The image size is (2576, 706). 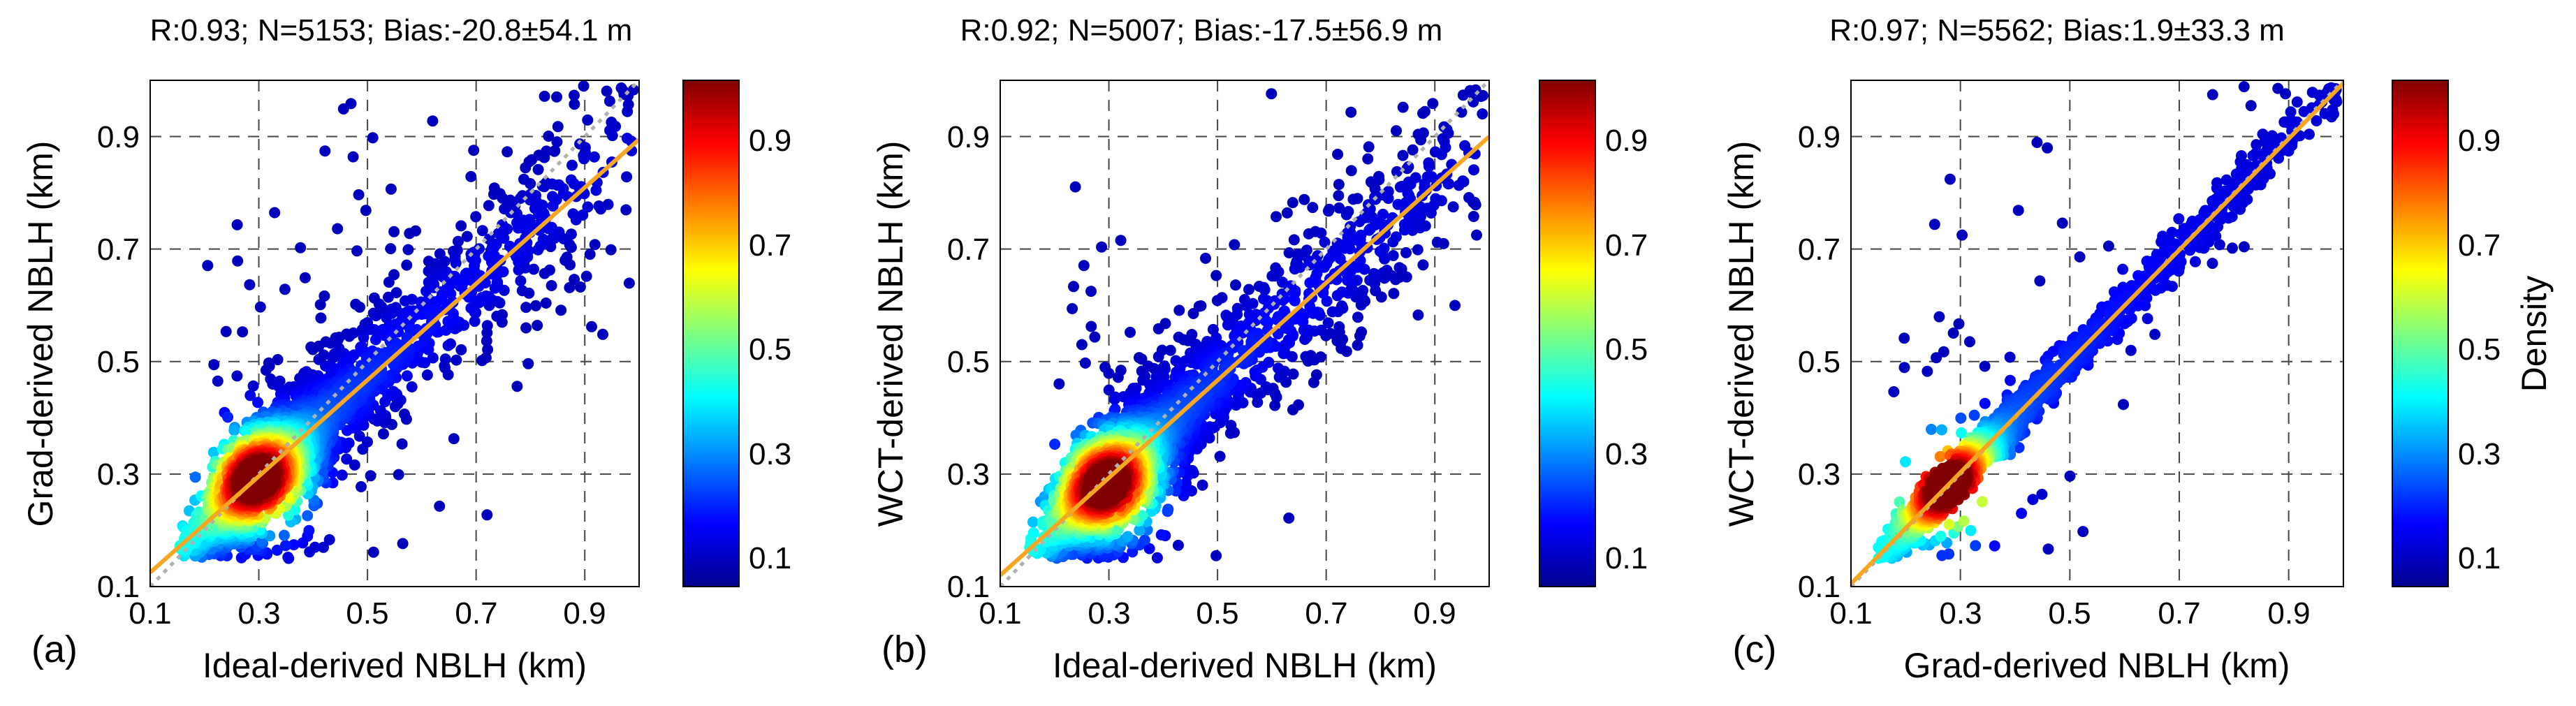 I want to click on panel-a-cbtick-2: 0.3, so click(x=770, y=454).